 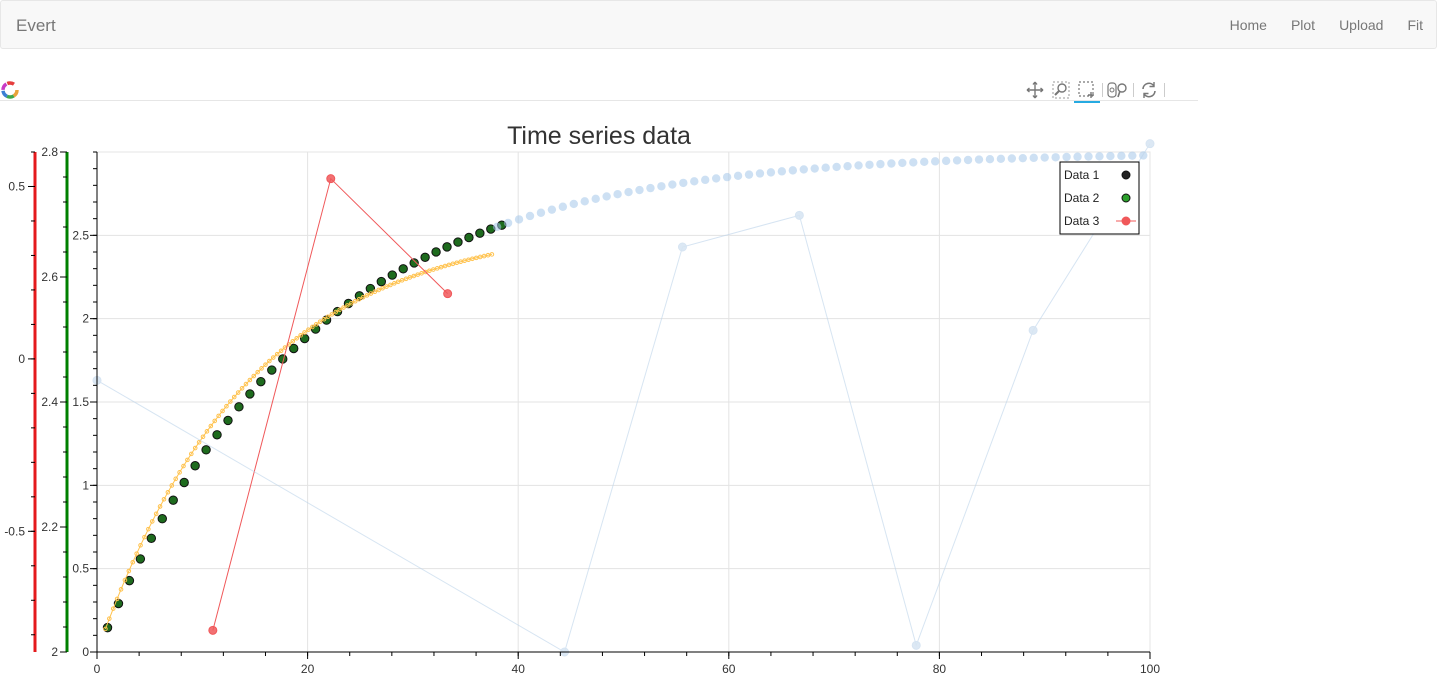 I want to click on nav-home: Home, so click(x=1248, y=25).